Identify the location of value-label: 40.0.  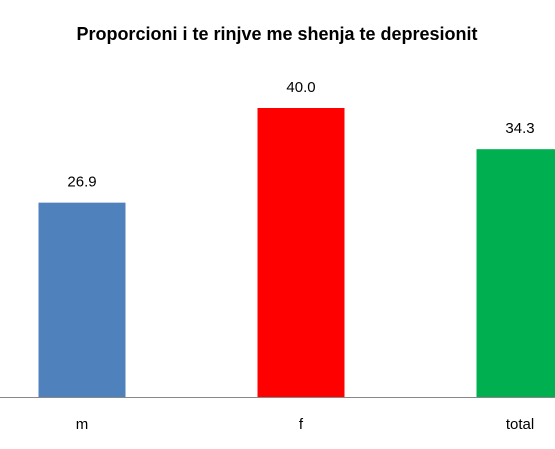
(300, 87).